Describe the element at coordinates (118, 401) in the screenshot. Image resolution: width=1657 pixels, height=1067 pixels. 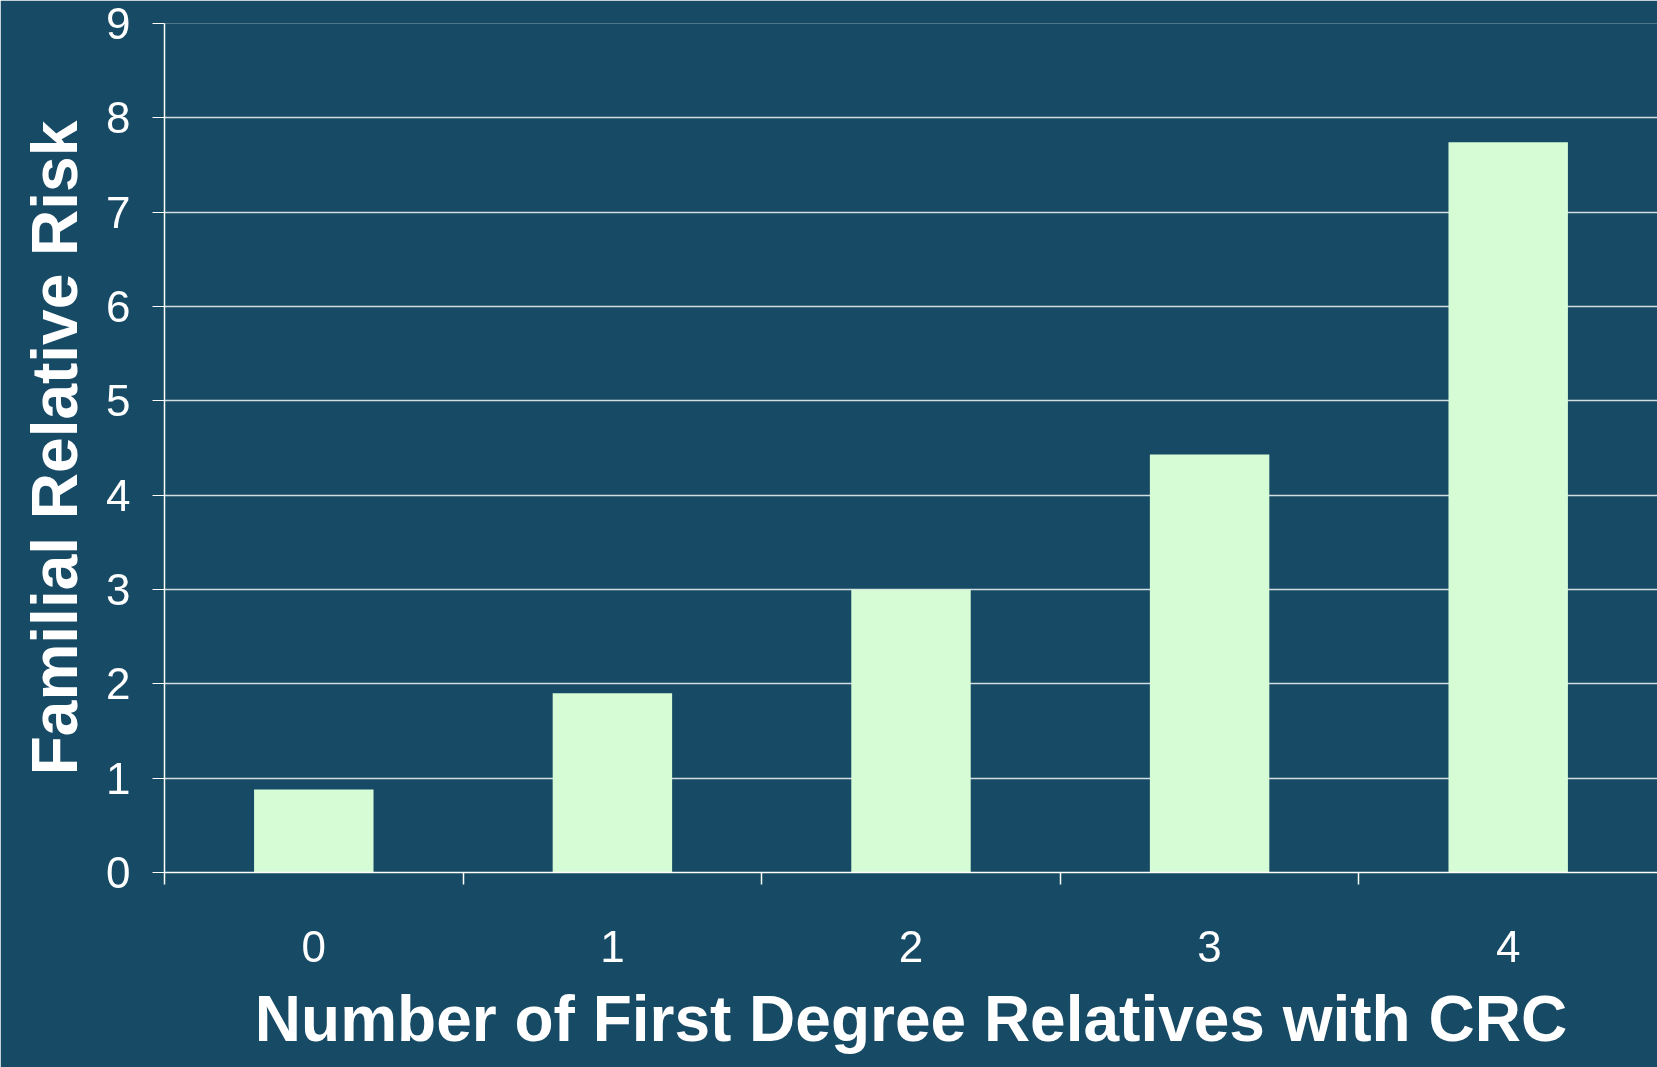
I see `y-tick-label: 5` at that location.